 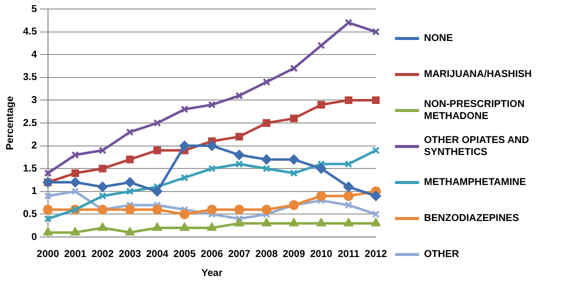 I want to click on y-tick-label: 1, so click(x=34, y=192).